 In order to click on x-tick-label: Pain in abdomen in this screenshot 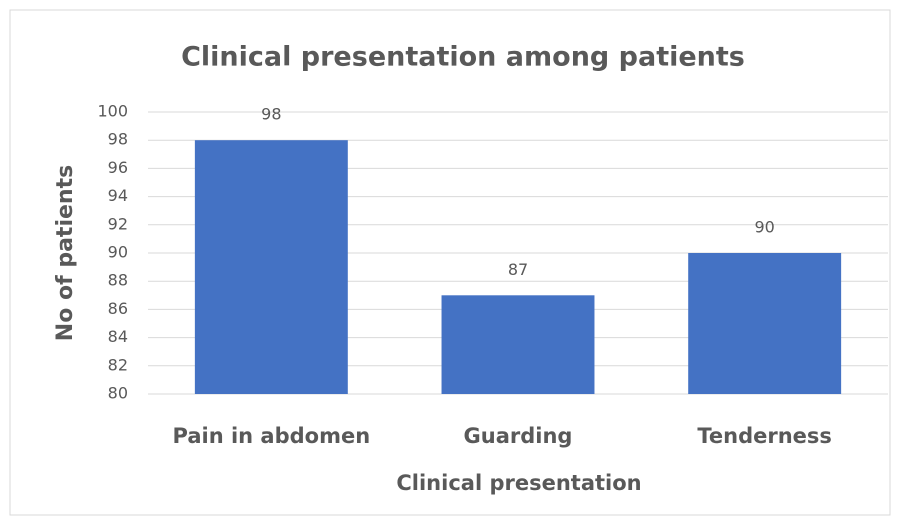, I will do `click(272, 436)`.